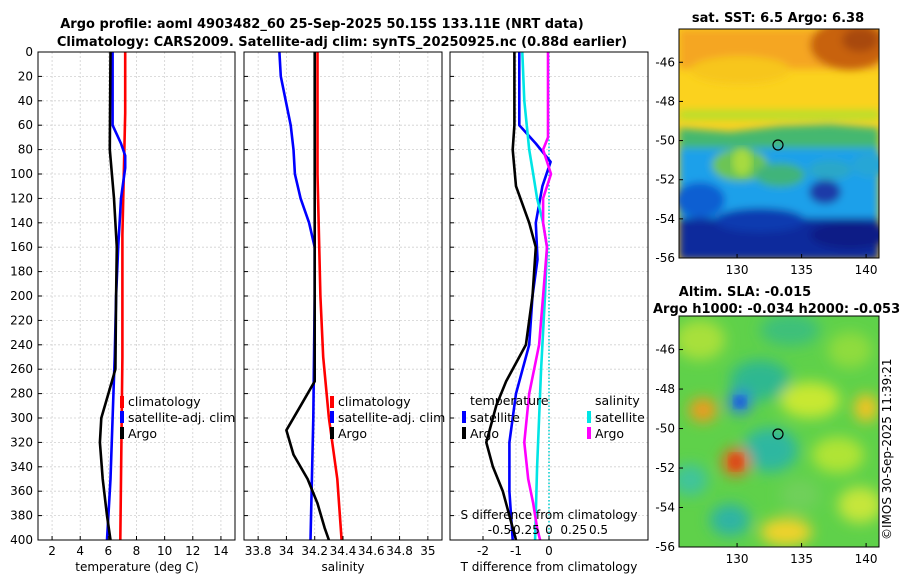 The image size is (900, 580). I want to click on depth-tick-label: 360, so click(21, 491).